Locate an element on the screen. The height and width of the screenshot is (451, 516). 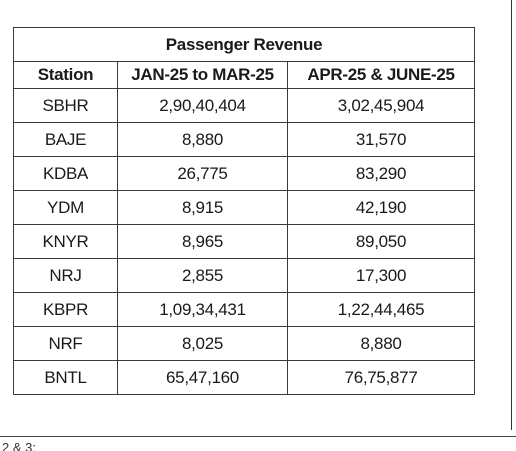
cell-apr-jun: 83,290 is located at coordinates (381, 173).